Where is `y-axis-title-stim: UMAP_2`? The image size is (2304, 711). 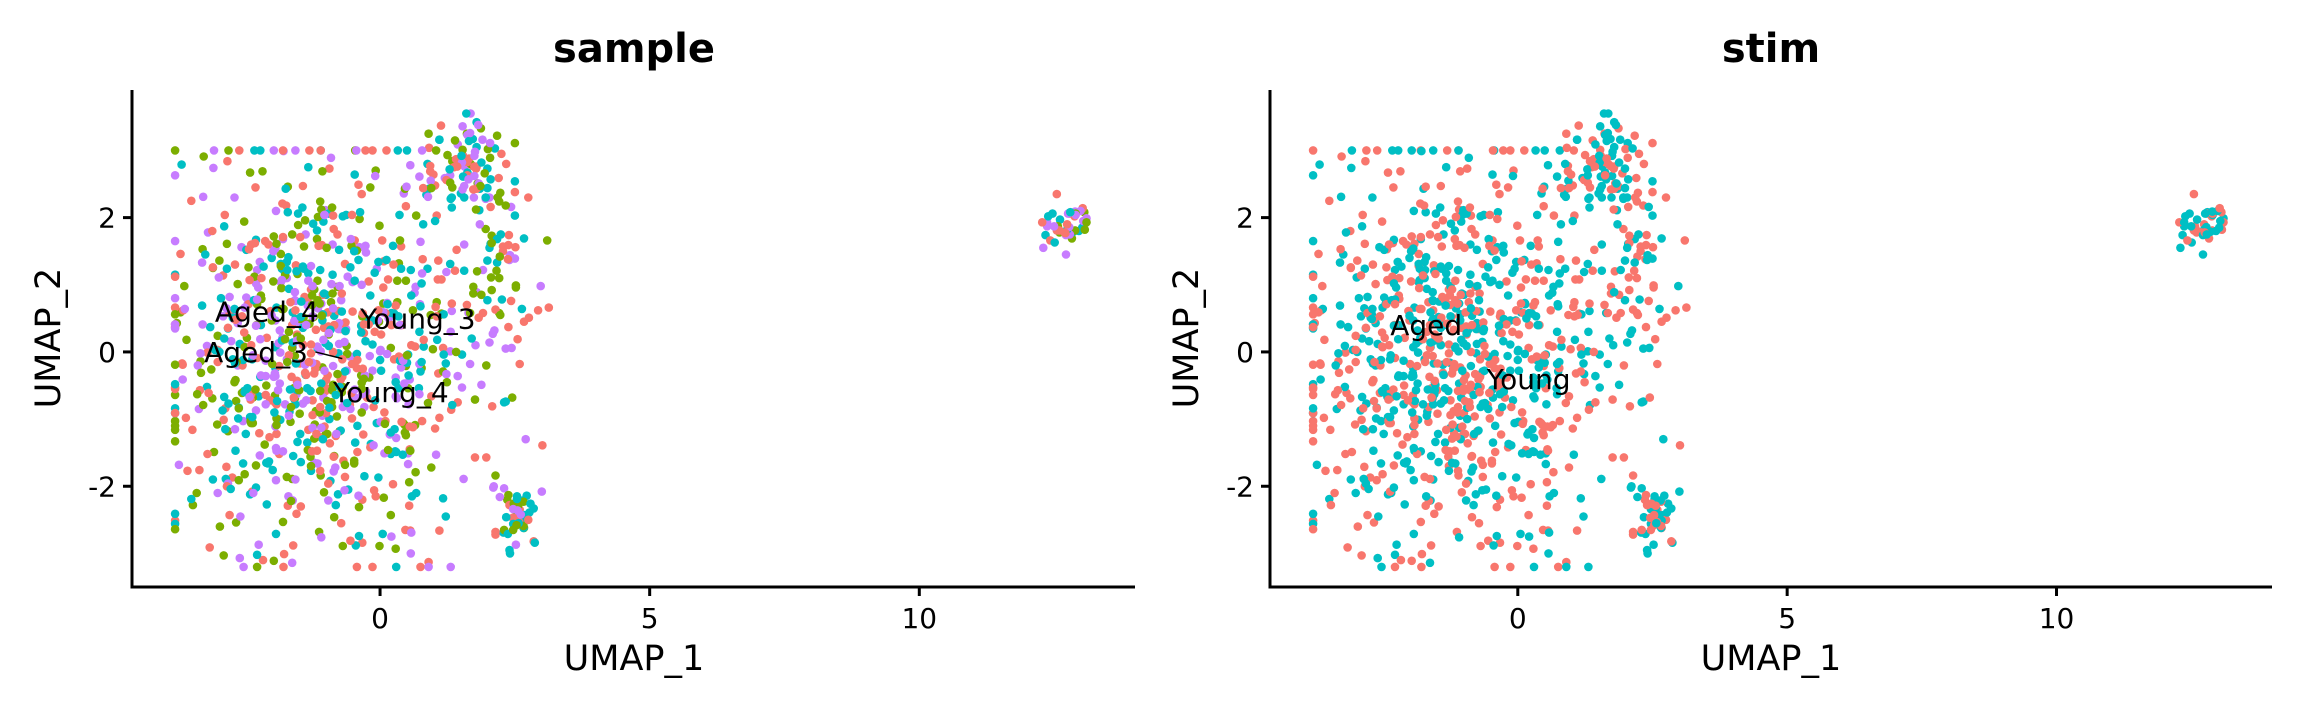
y-axis-title-stim: UMAP_2 is located at coordinates (1187, 338).